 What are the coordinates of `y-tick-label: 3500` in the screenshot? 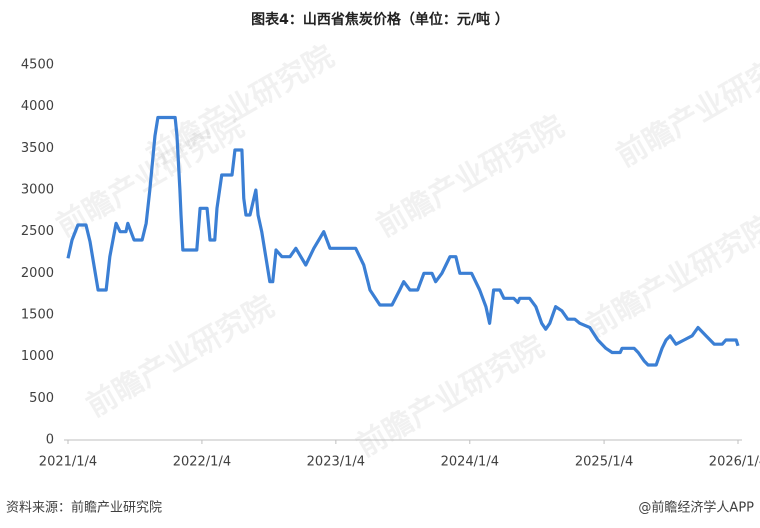 It's located at (37, 148).